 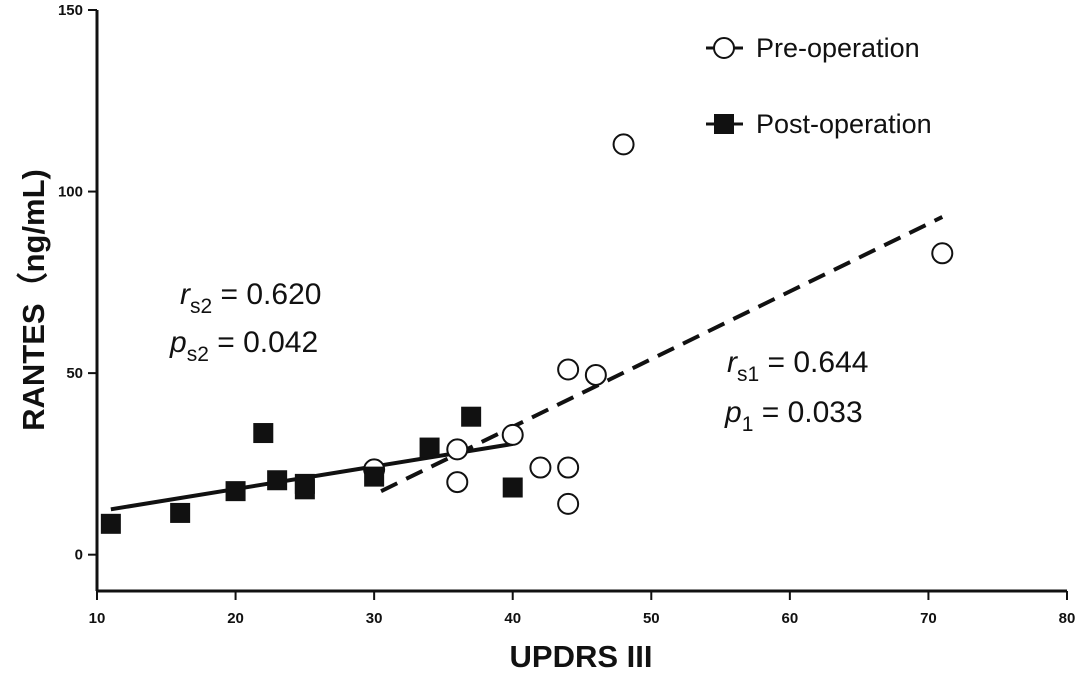 What do you see at coordinates (74, 373) in the screenshot?
I see `y-tick-label: 50` at bounding box center [74, 373].